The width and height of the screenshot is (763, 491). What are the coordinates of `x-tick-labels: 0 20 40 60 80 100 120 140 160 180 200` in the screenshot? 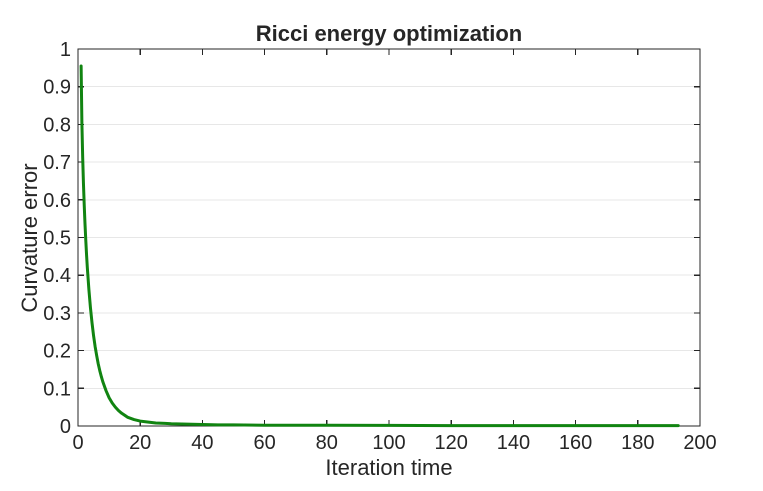 It's located at (394, 443).